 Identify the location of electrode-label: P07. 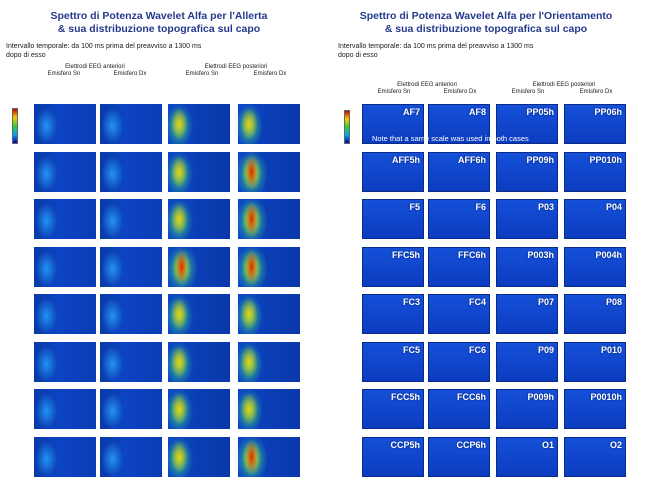
(545, 302).